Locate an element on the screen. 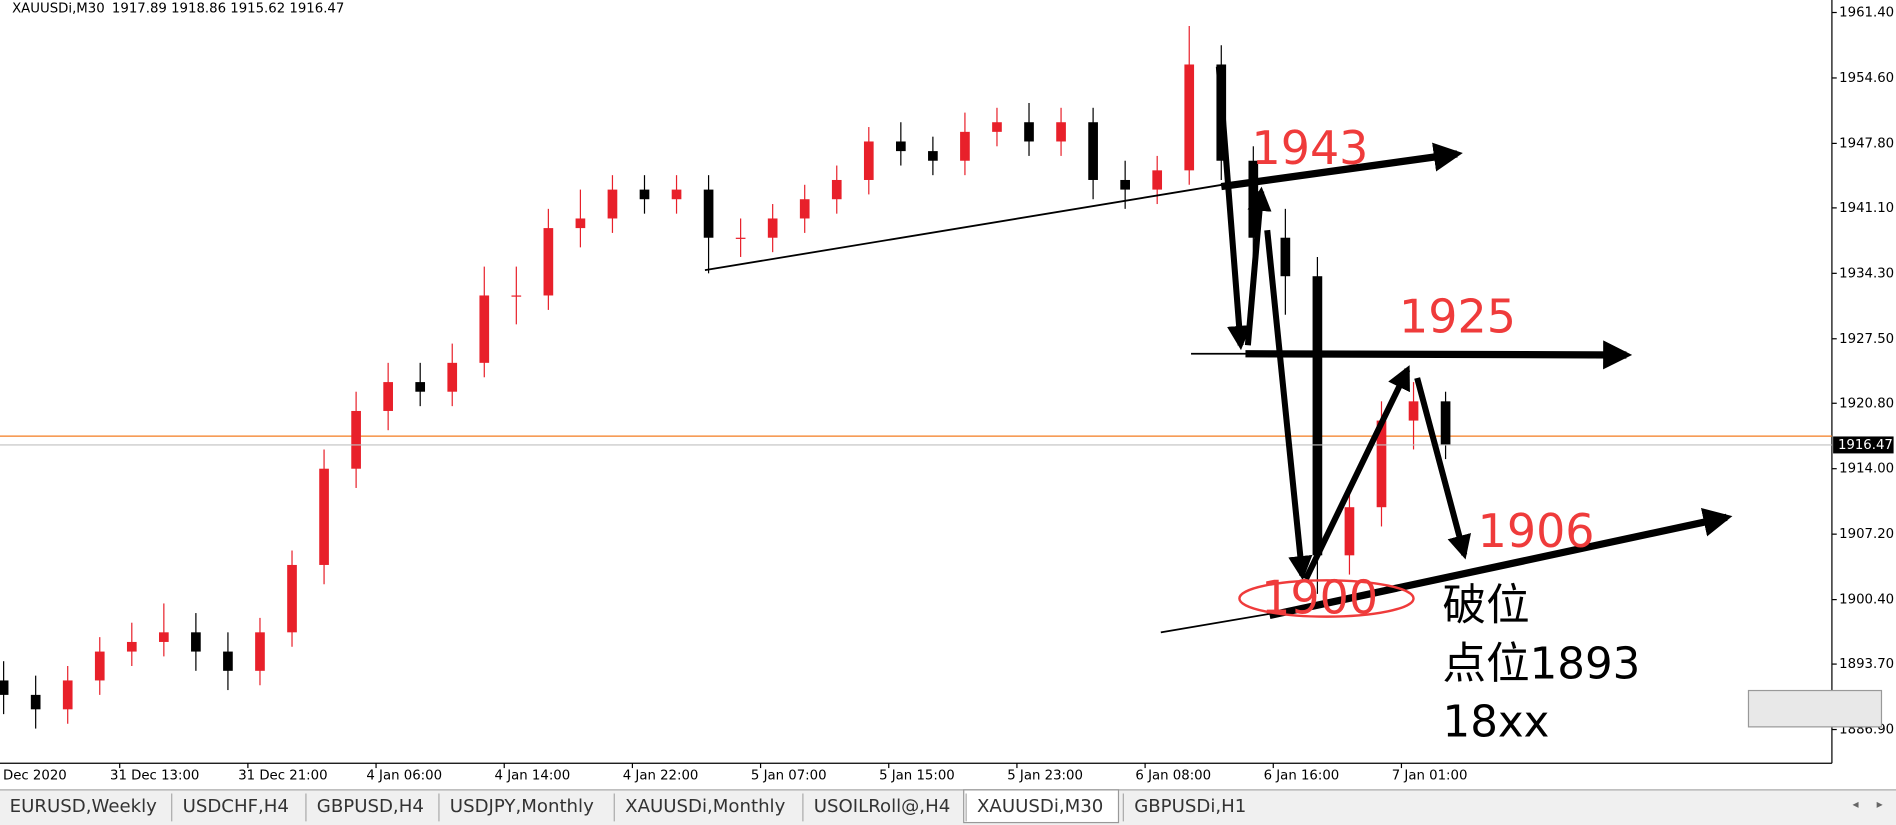 This screenshot has height=825, width=1896. x-tick-label: 5 Jan 15:00 is located at coordinates (917, 775).